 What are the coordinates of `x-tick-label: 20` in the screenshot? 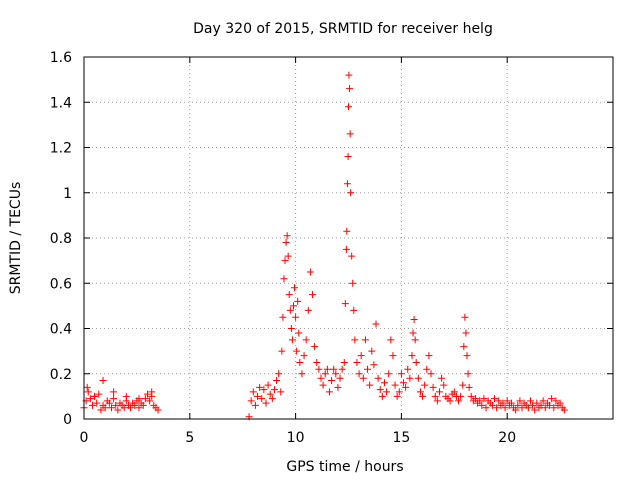 It's located at (507, 438).